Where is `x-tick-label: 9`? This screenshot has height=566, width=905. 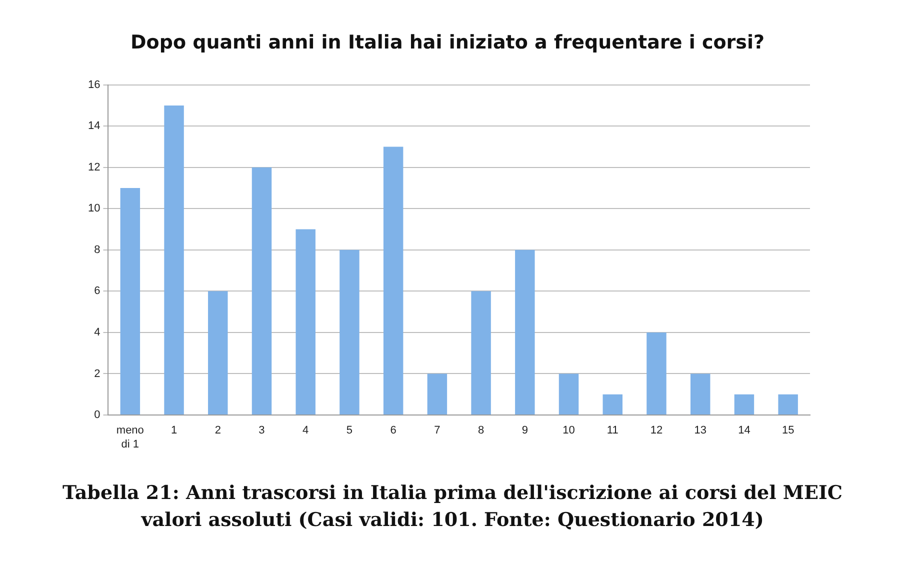
x-tick-label: 9 is located at coordinates (525, 430).